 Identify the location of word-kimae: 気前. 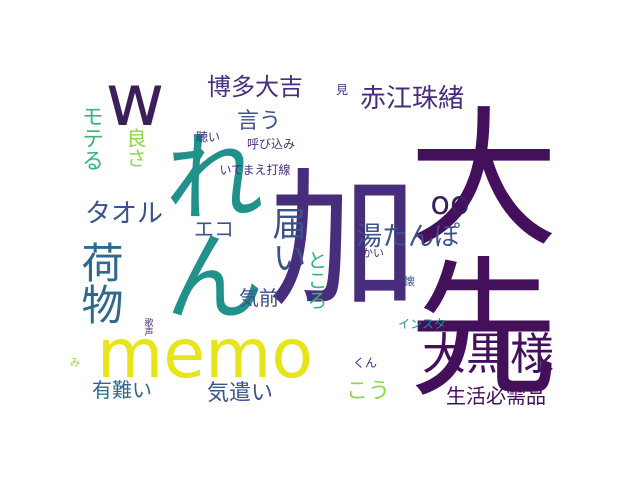
(259, 298).